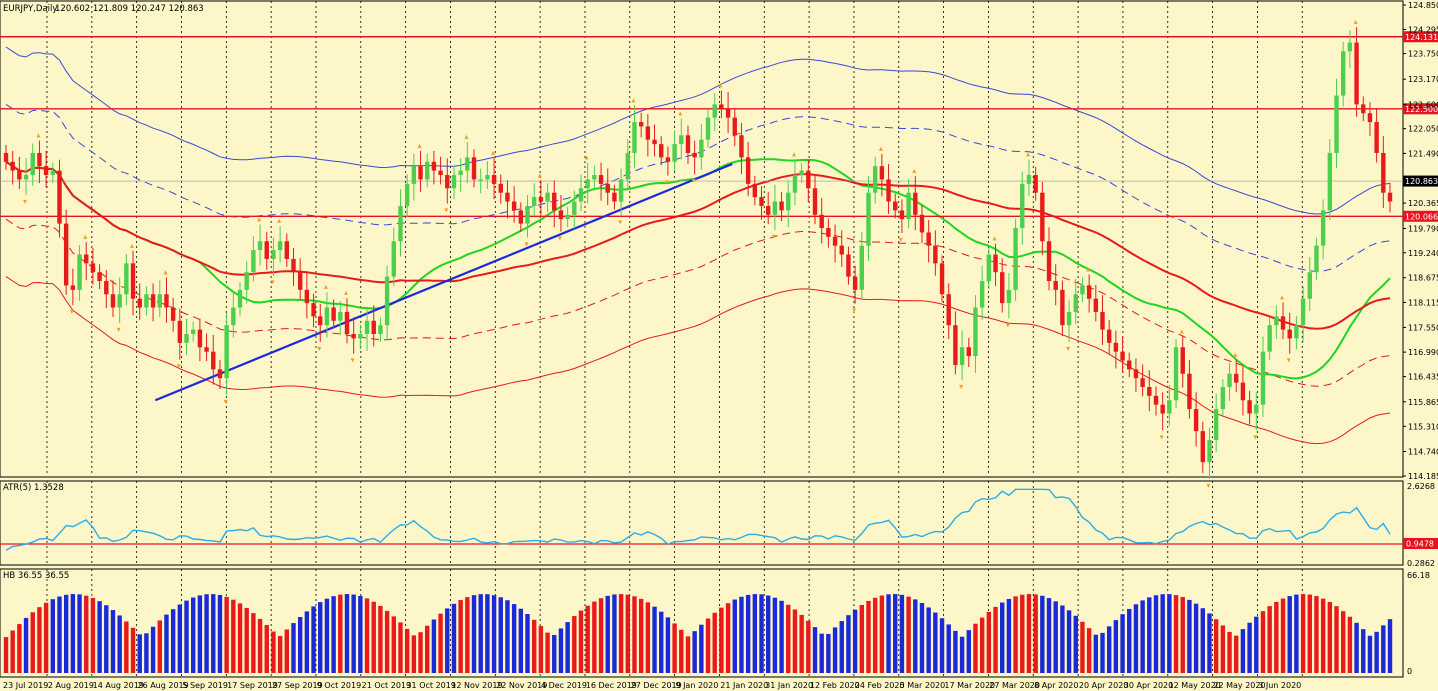 This screenshot has width=1438, height=691. What do you see at coordinates (1409, 671) in the screenshot?
I see `hb-tick-bottom: 0` at bounding box center [1409, 671].